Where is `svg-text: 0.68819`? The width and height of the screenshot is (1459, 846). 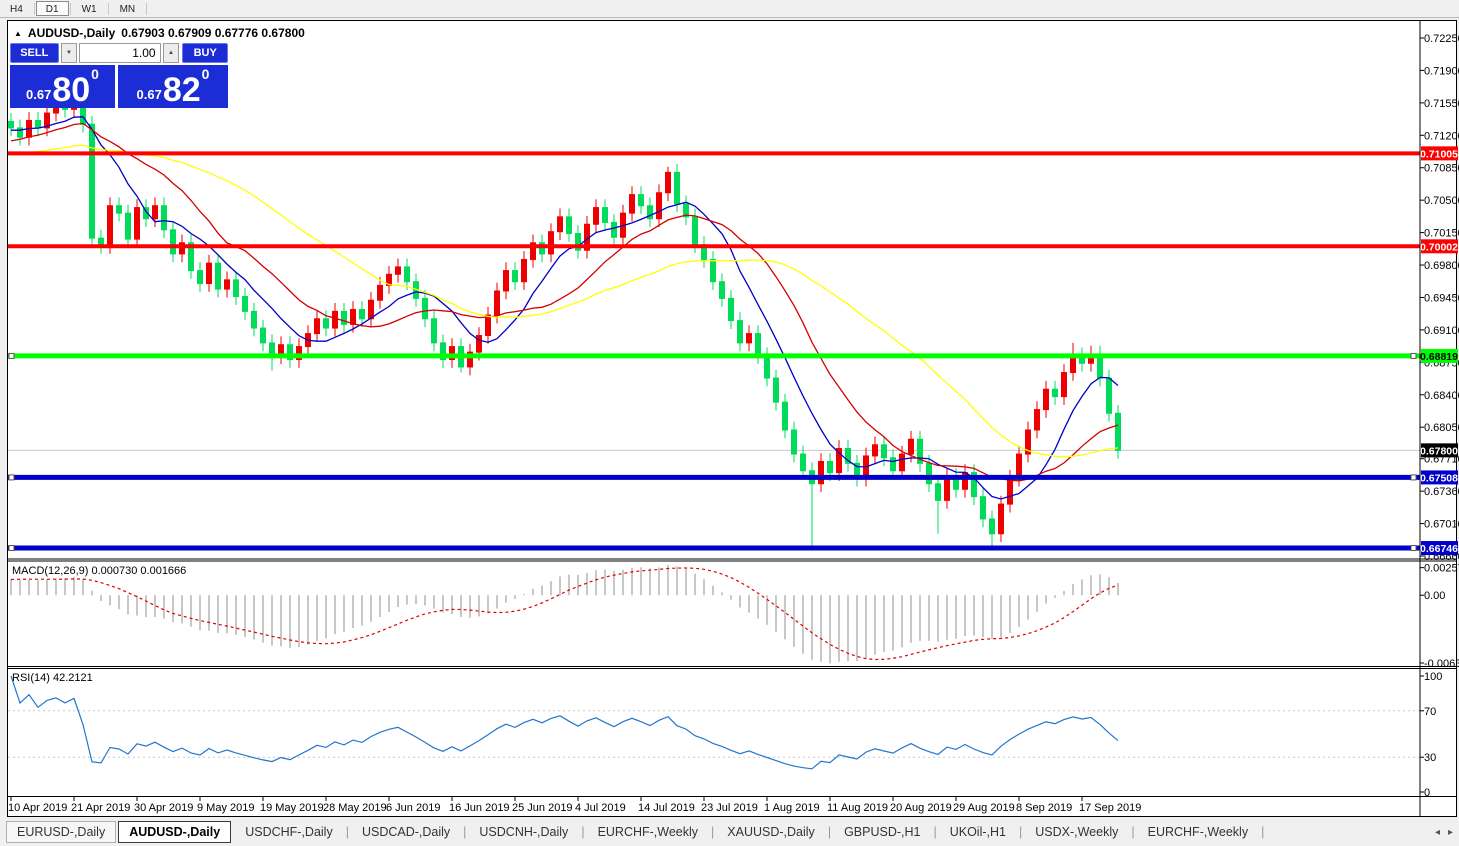
svg-text: 0.68819 is located at coordinates (1439, 357).